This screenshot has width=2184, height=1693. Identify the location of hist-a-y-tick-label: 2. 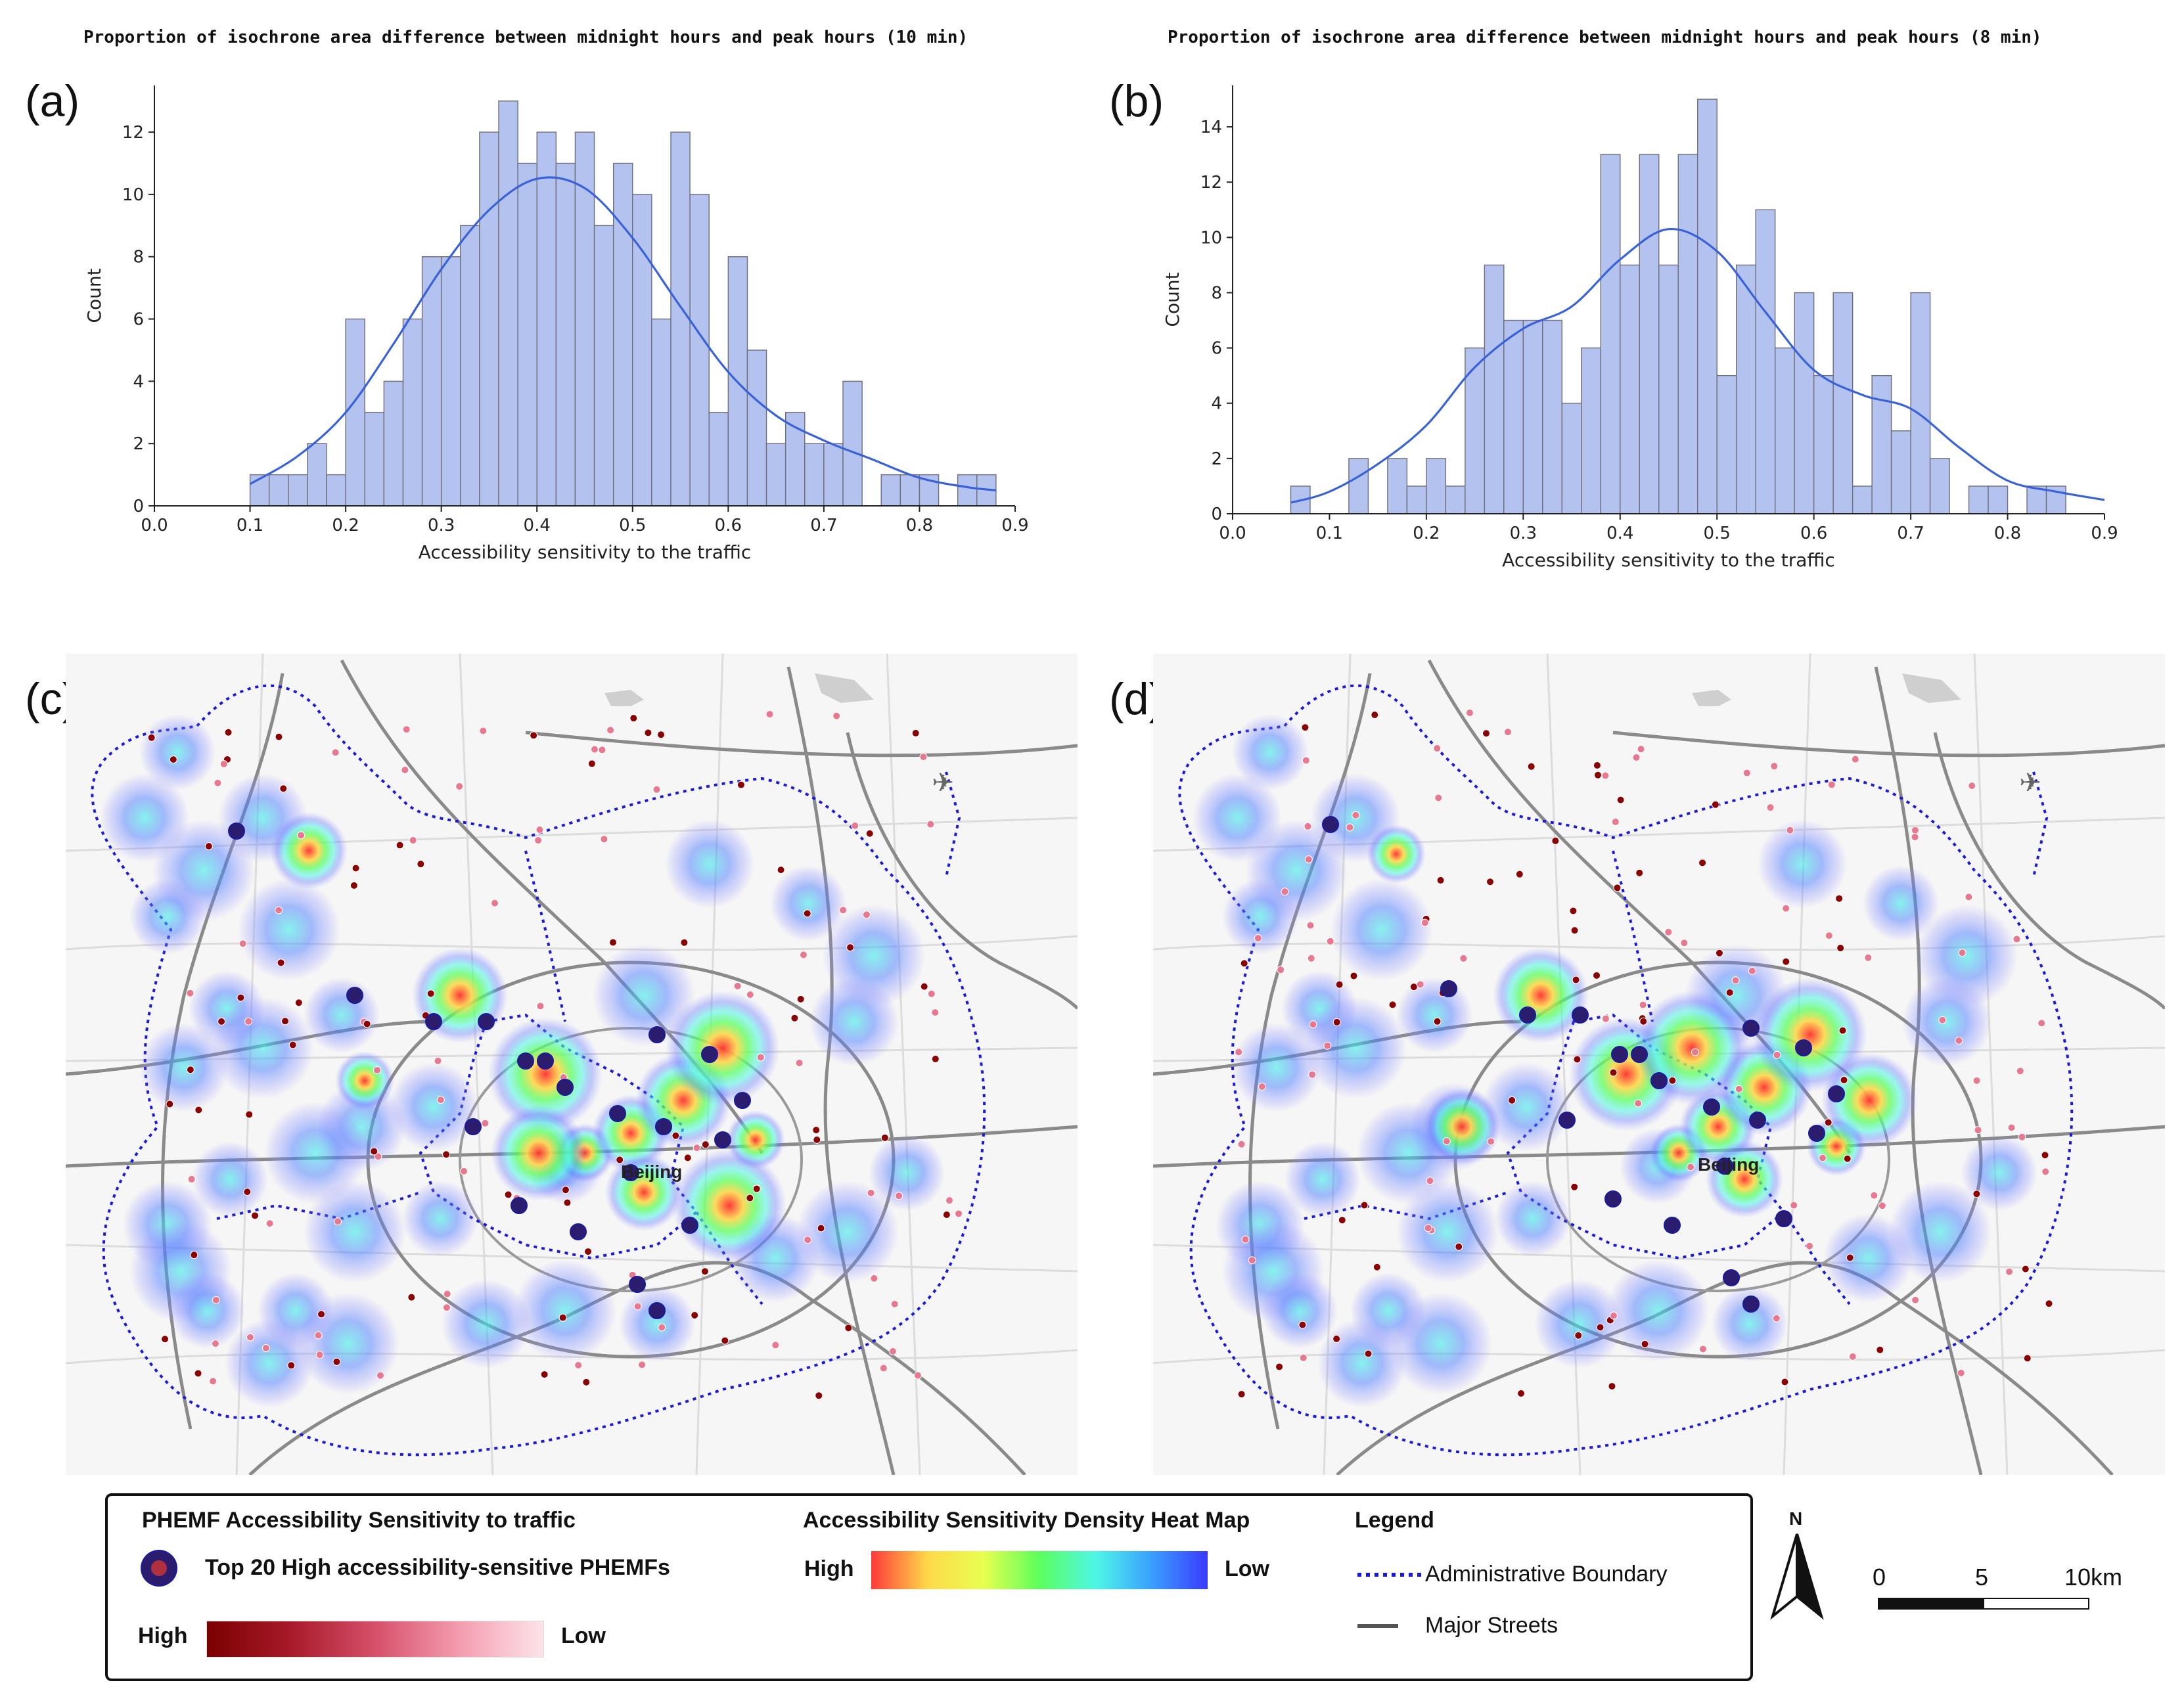
(138, 444).